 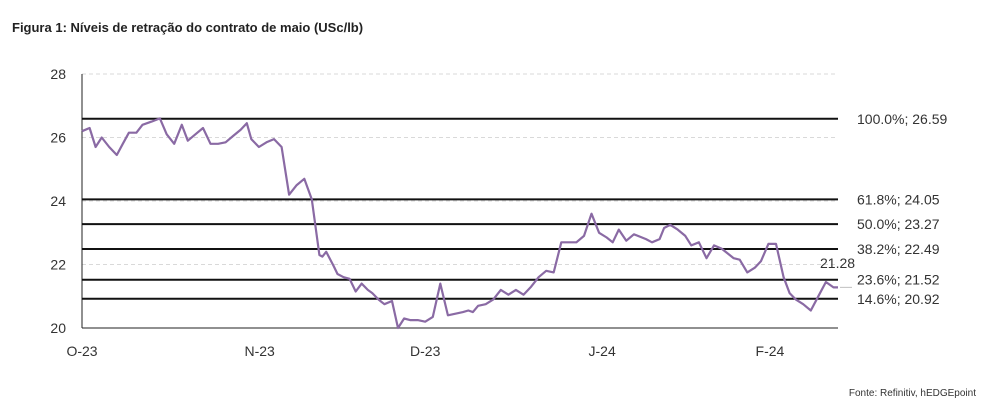 What do you see at coordinates (898, 249) in the screenshot?
I see `level-label: 38.2%; 22.49` at bounding box center [898, 249].